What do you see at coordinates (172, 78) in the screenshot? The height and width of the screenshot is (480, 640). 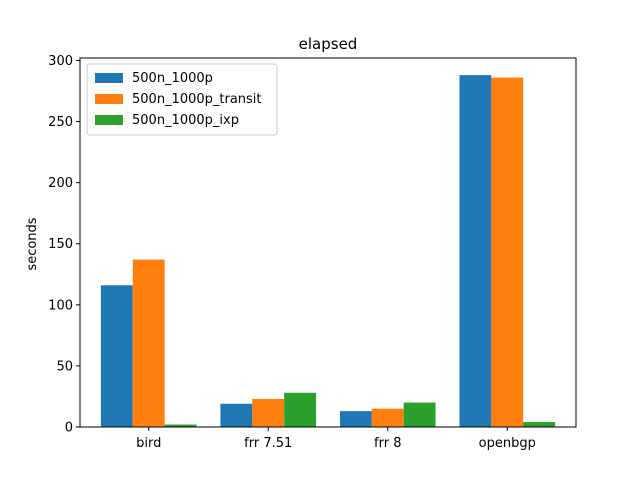 I see `legend-label: 500n_1000p` at bounding box center [172, 78].